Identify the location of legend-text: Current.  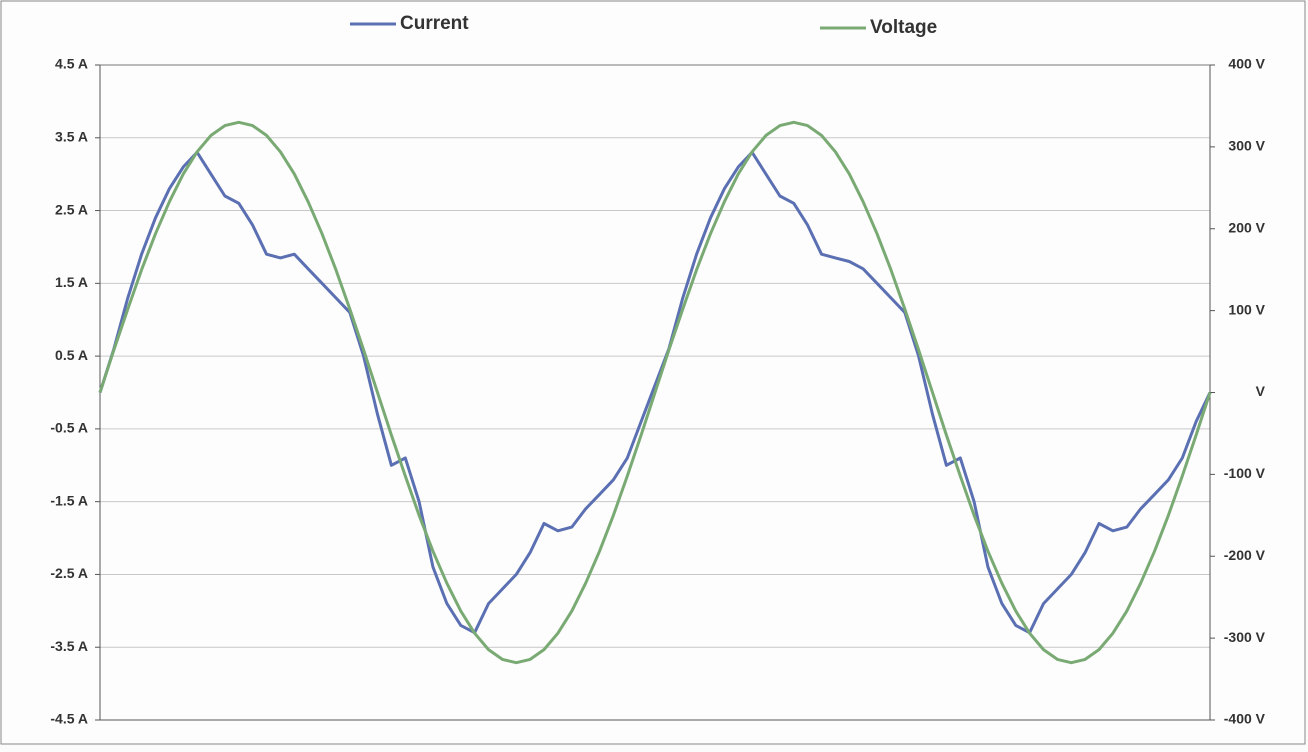
(434, 23).